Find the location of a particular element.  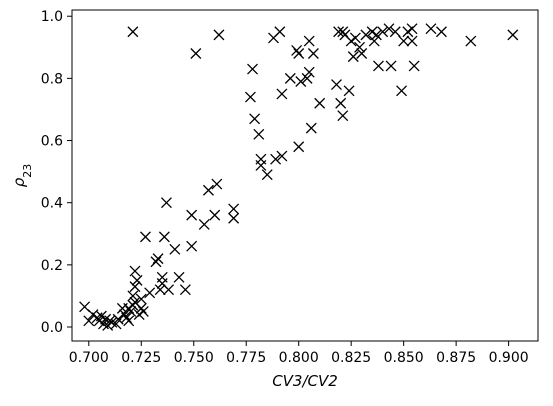

x-tick-label: 0.800 is located at coordinates (299, 358).